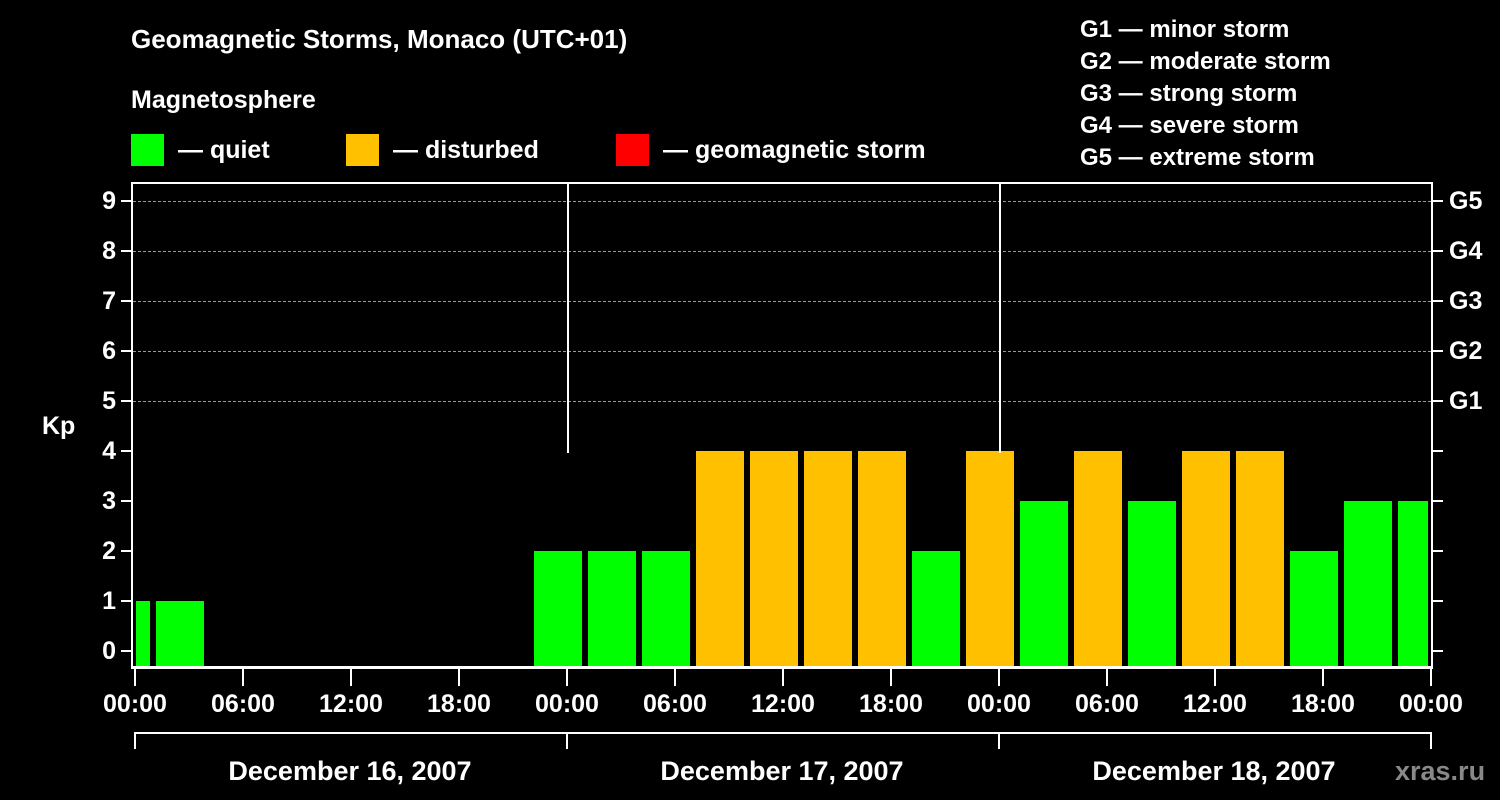 Image resolution: width=1500 pixels, height=800 pixels. Describe the element at coordinates (147, 150) in the screenshot. I see `quiet-swatch` at that location.